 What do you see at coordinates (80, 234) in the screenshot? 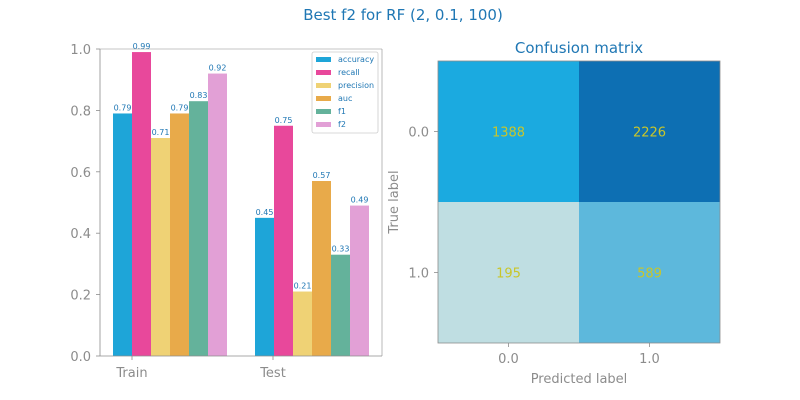
I see `y-tick-label: 0.4` at bounding box center [80, 234].